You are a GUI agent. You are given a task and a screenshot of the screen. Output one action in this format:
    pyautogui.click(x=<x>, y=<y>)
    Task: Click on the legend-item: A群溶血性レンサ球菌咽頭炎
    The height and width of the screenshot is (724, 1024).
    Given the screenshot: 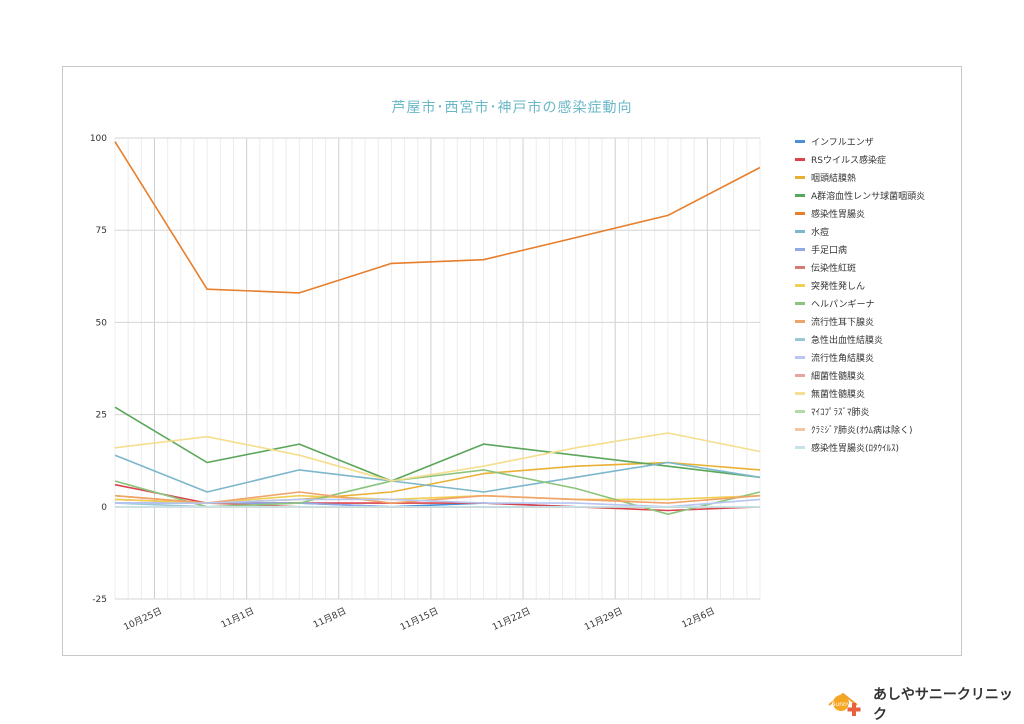 What is the action you would take?
    pyautogui.click(x=860, y=195)
    